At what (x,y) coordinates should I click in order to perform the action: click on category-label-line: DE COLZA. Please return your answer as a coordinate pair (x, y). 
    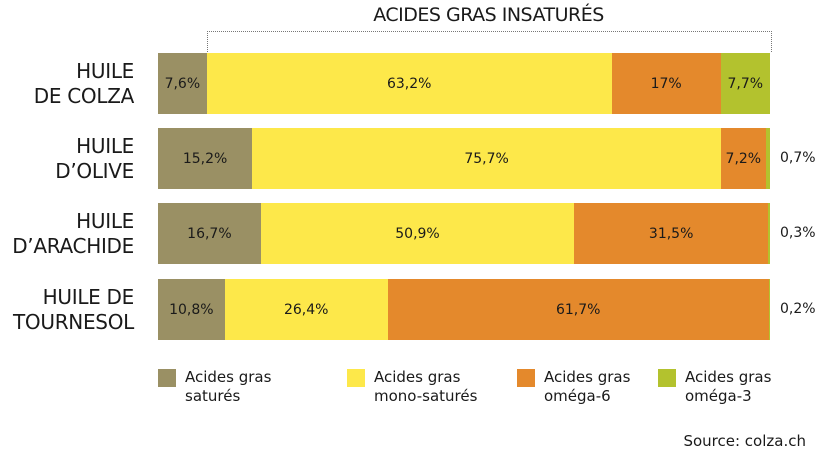
    Looking at the image, I should click on (84, 96).